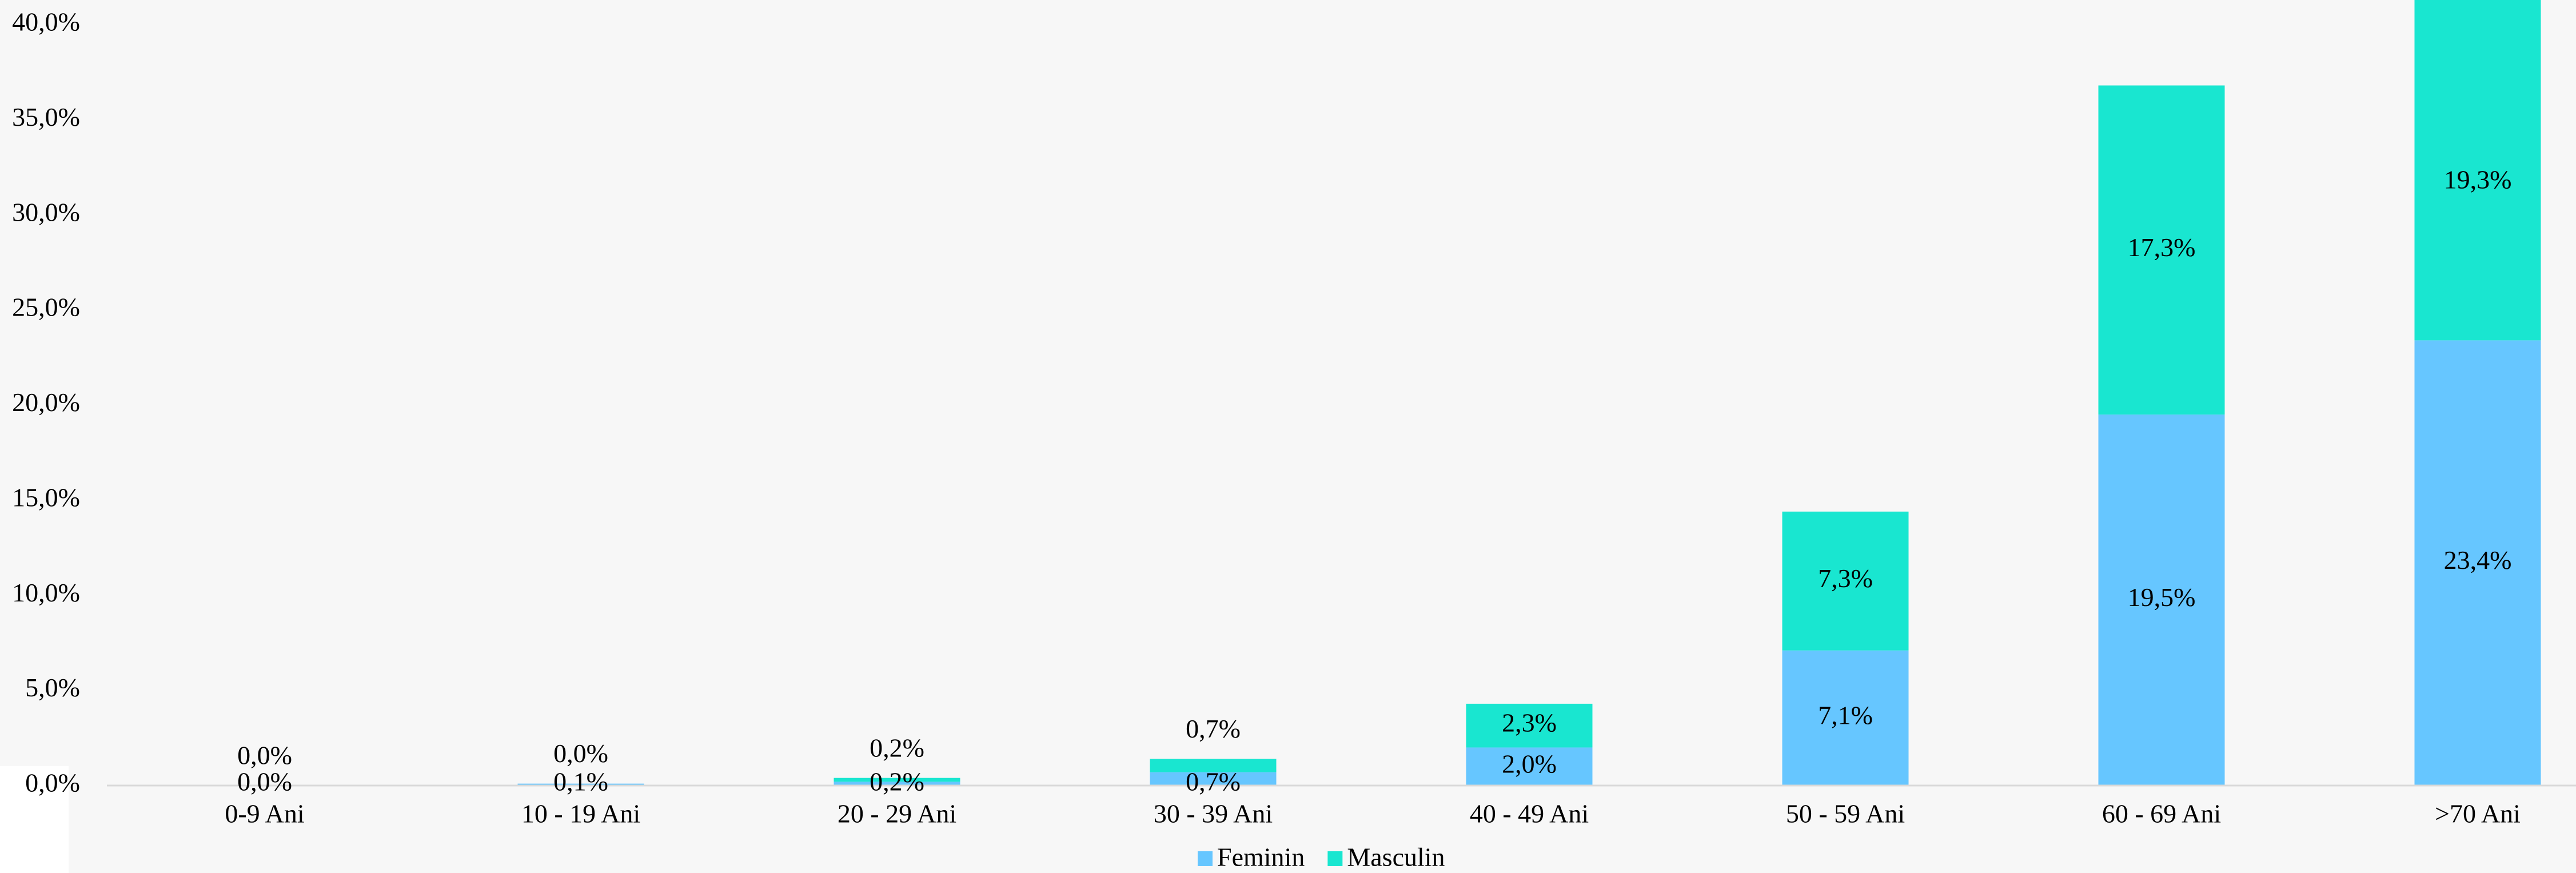  Describe the element at coordinates (2161, 814) in the screenshot. I see `x-tick-label: 60 - 69 Ani` at that location.